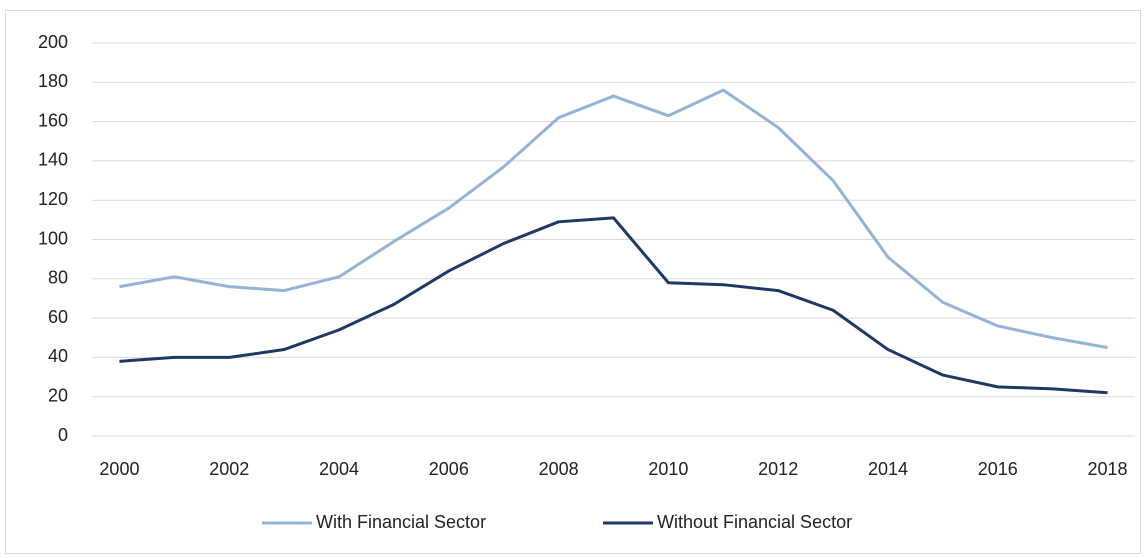 The width and height of the screenshot is (1146, 558). Describe the element at coordinates (229, 469) in the screenshot. I see `x-tick-label: 2002` at that location.